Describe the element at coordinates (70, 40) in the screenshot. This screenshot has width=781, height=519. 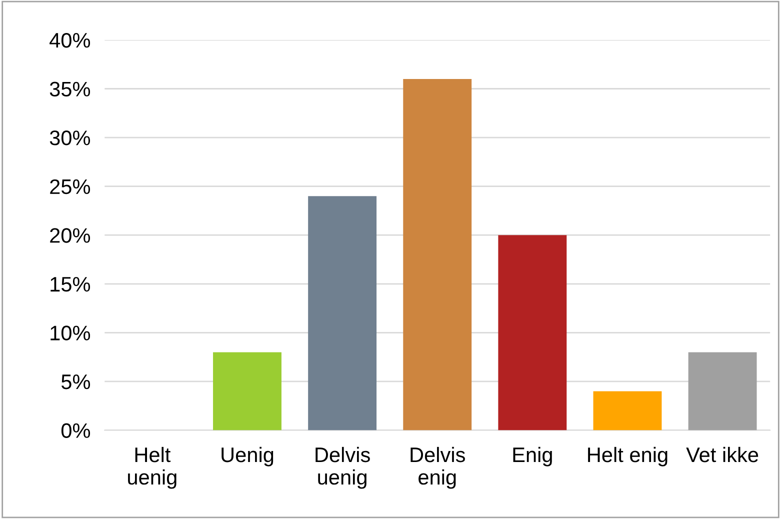
I see `y-tick-label: 40%` at that location.